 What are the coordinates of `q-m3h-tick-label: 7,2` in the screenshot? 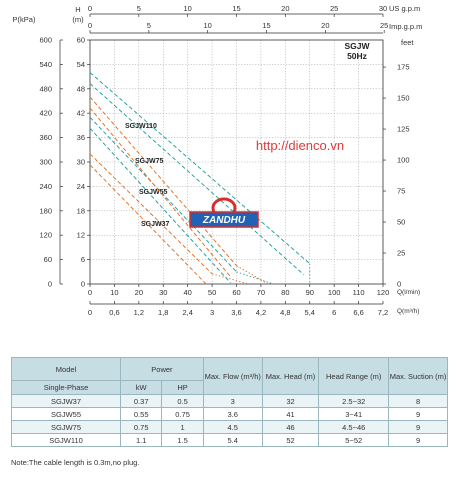 It's located at (383, 312).